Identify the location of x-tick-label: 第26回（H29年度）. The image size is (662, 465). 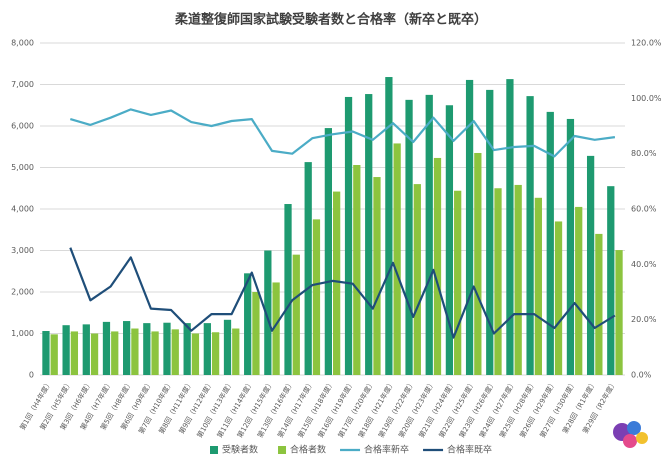
(538, 409).